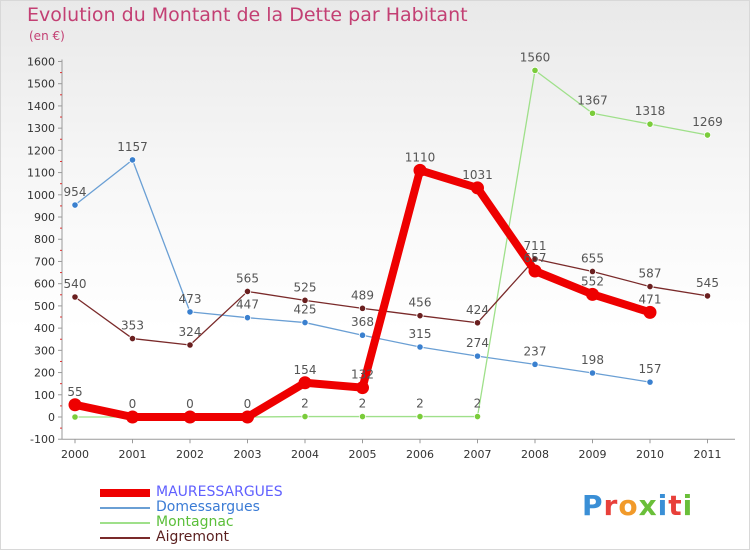  Describe the element at coordinates (305, 310) in the screenshot. I see `data-label: 425` at that location.